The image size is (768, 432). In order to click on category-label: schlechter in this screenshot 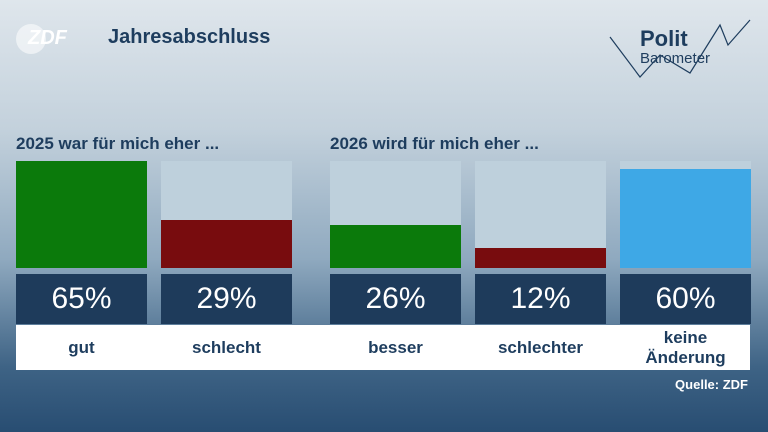, I will do `click(540, 347)`.